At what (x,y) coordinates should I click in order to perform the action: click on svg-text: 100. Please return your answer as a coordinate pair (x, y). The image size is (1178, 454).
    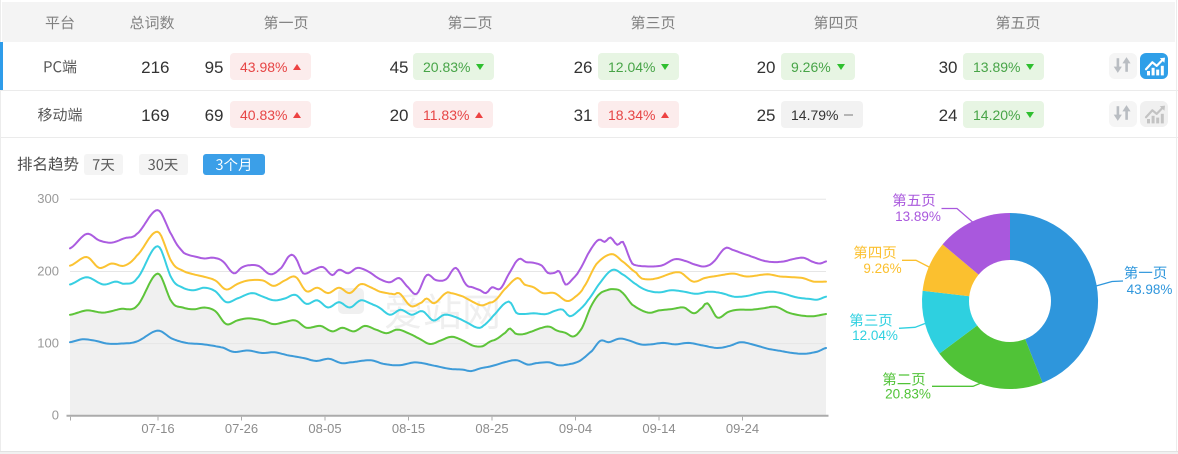
    Looking at the image, I should click on (48, 342).